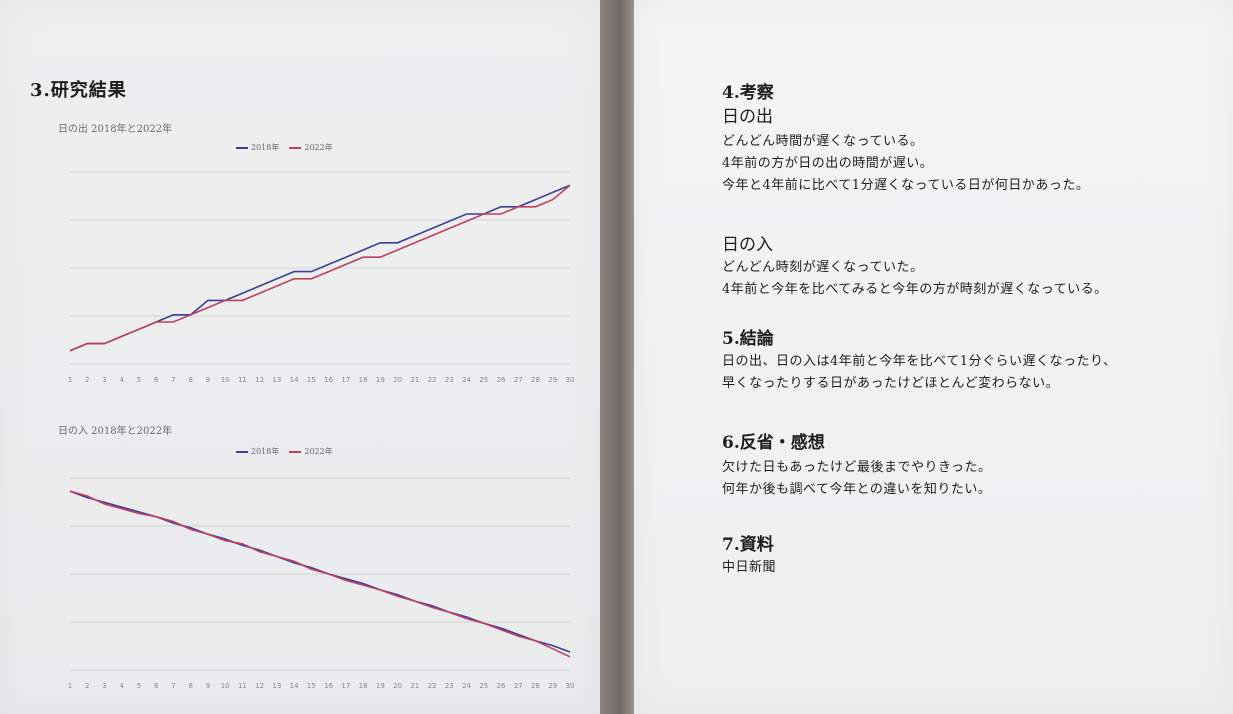 This screenshot has height=714, width=1233. Describe the element at coordinates (617, 357) in the screenshot. I see `page-gutter` at that location.